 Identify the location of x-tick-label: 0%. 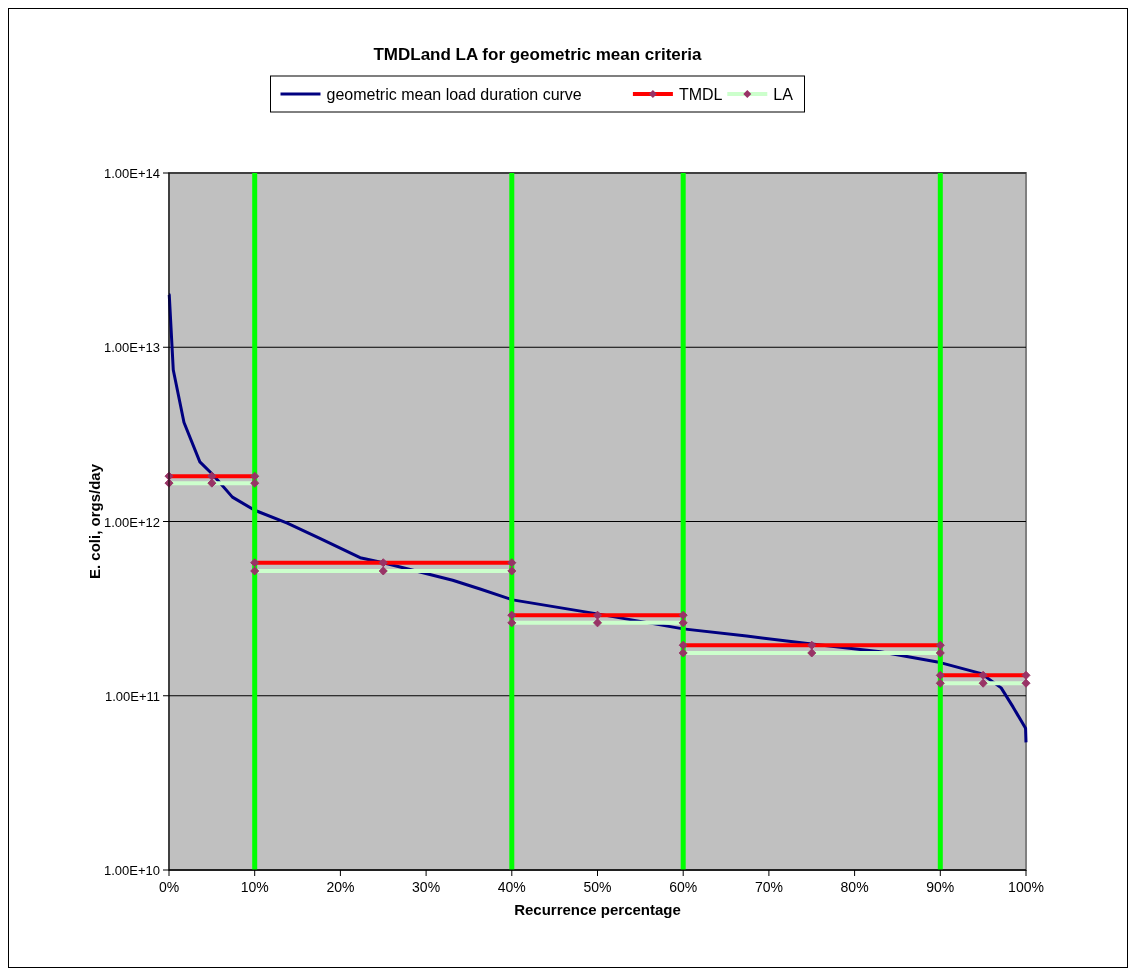
(169, 887).